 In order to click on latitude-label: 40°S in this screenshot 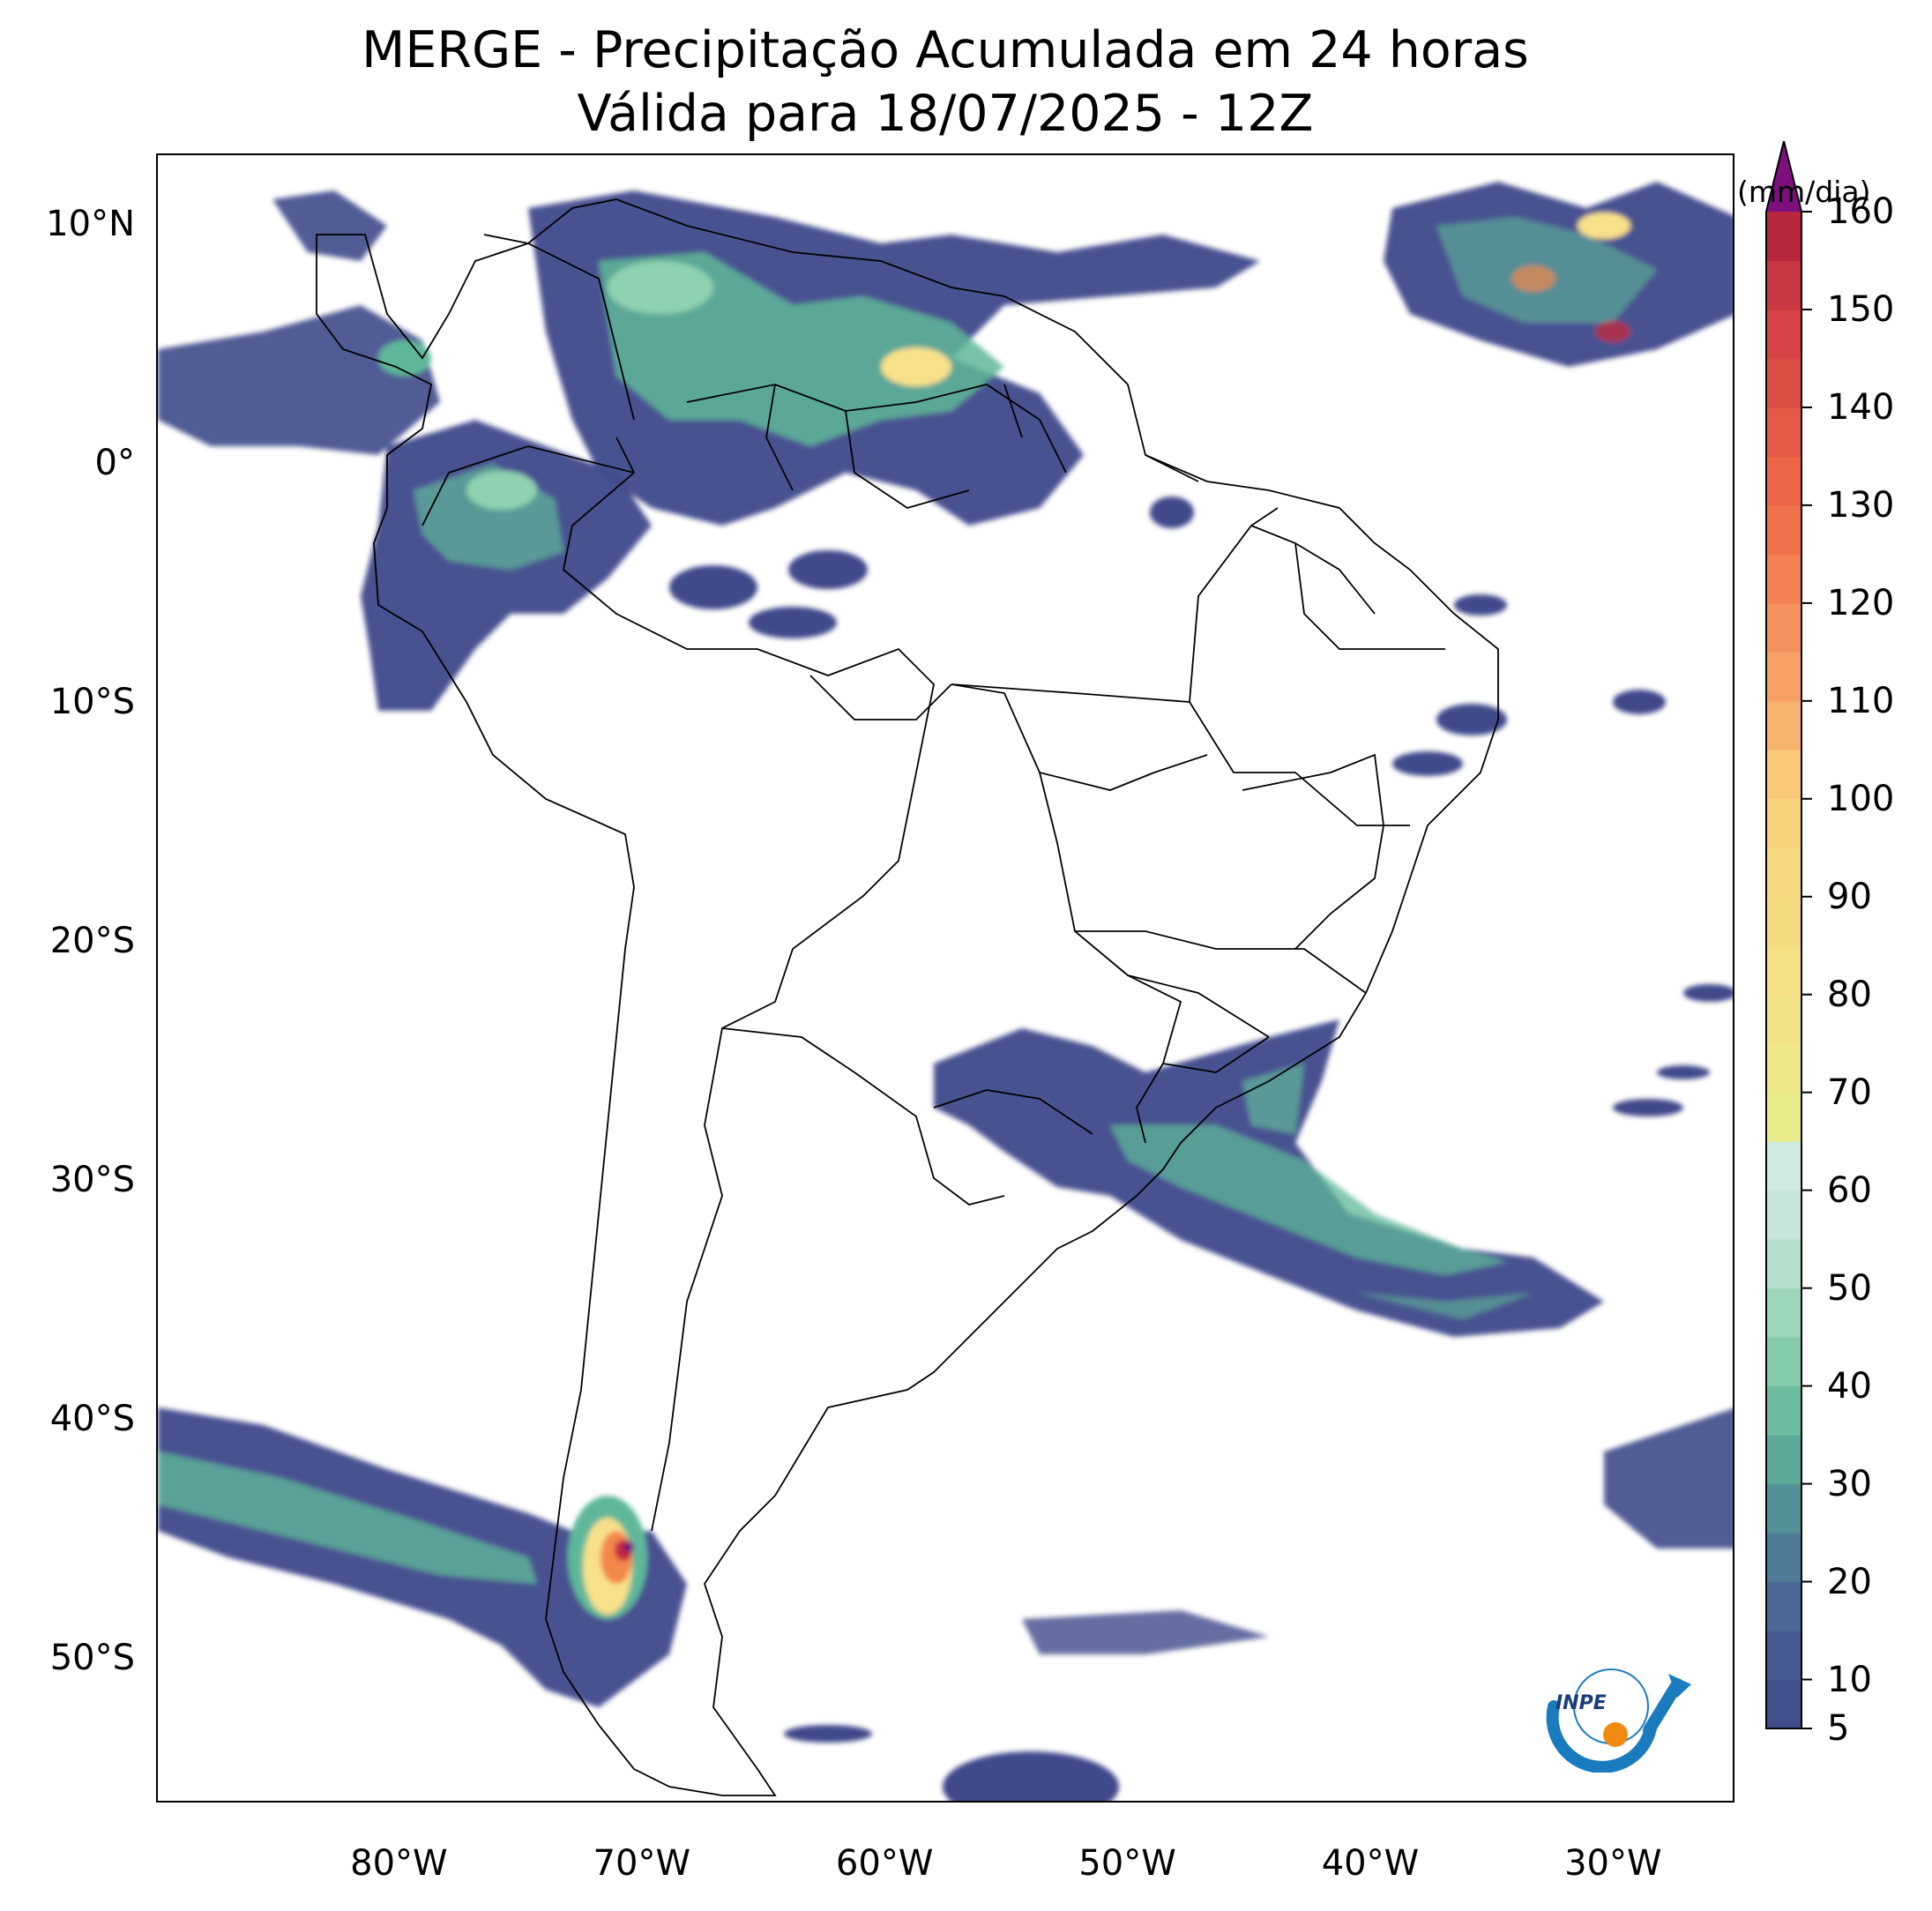, I will do `click(92, 1420)`.